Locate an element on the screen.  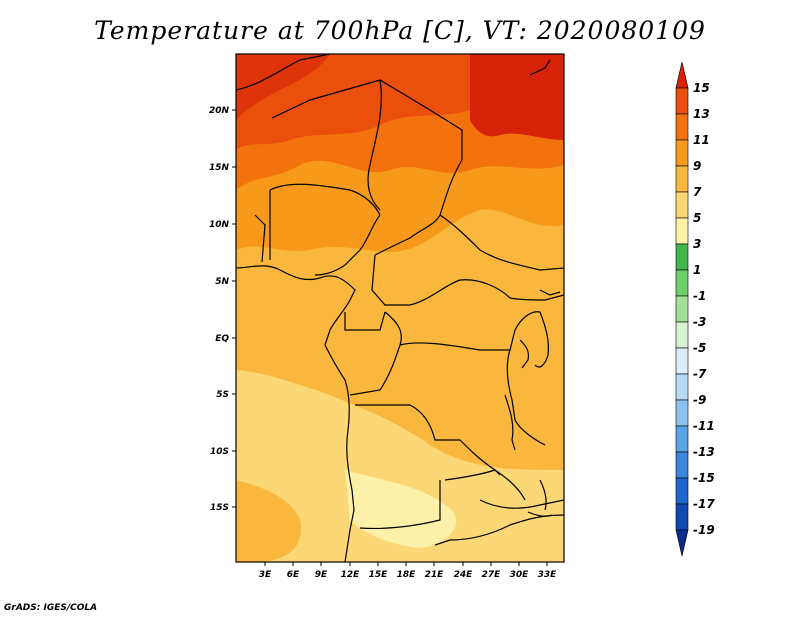
colorbar-label: -7 is located at coordinates (700, 374).